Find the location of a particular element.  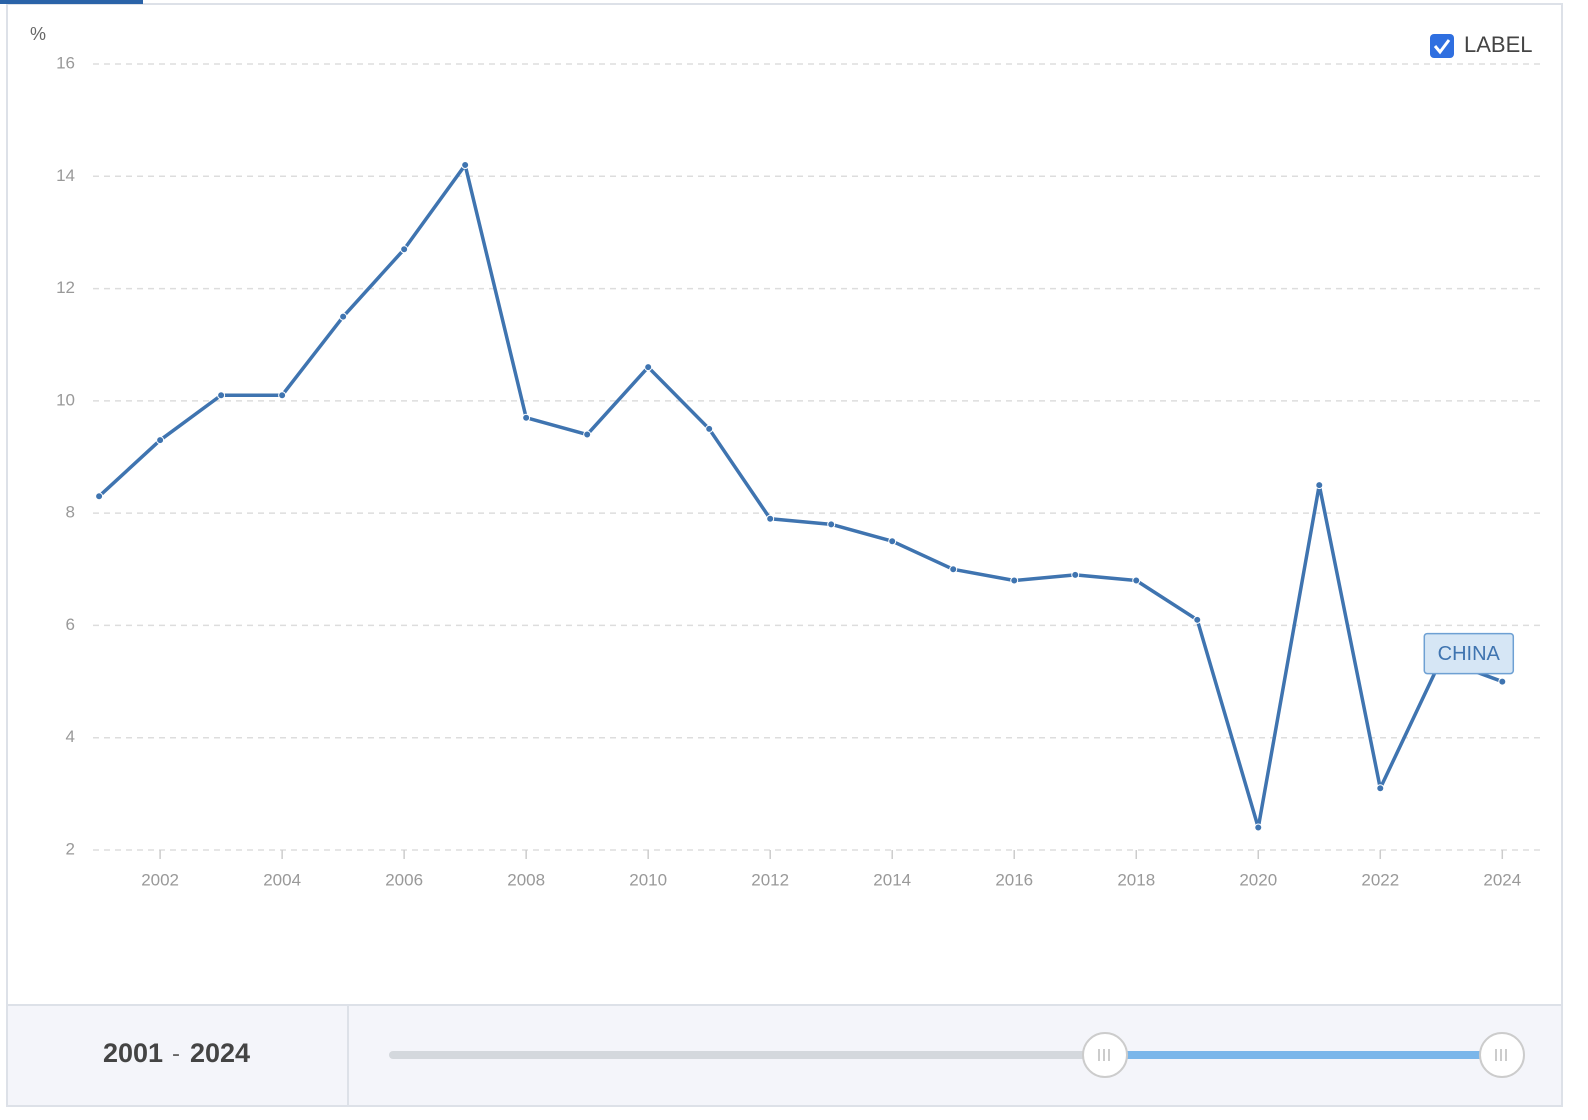

x-tick-label: 2018 is located at coordinates (1136, 879).